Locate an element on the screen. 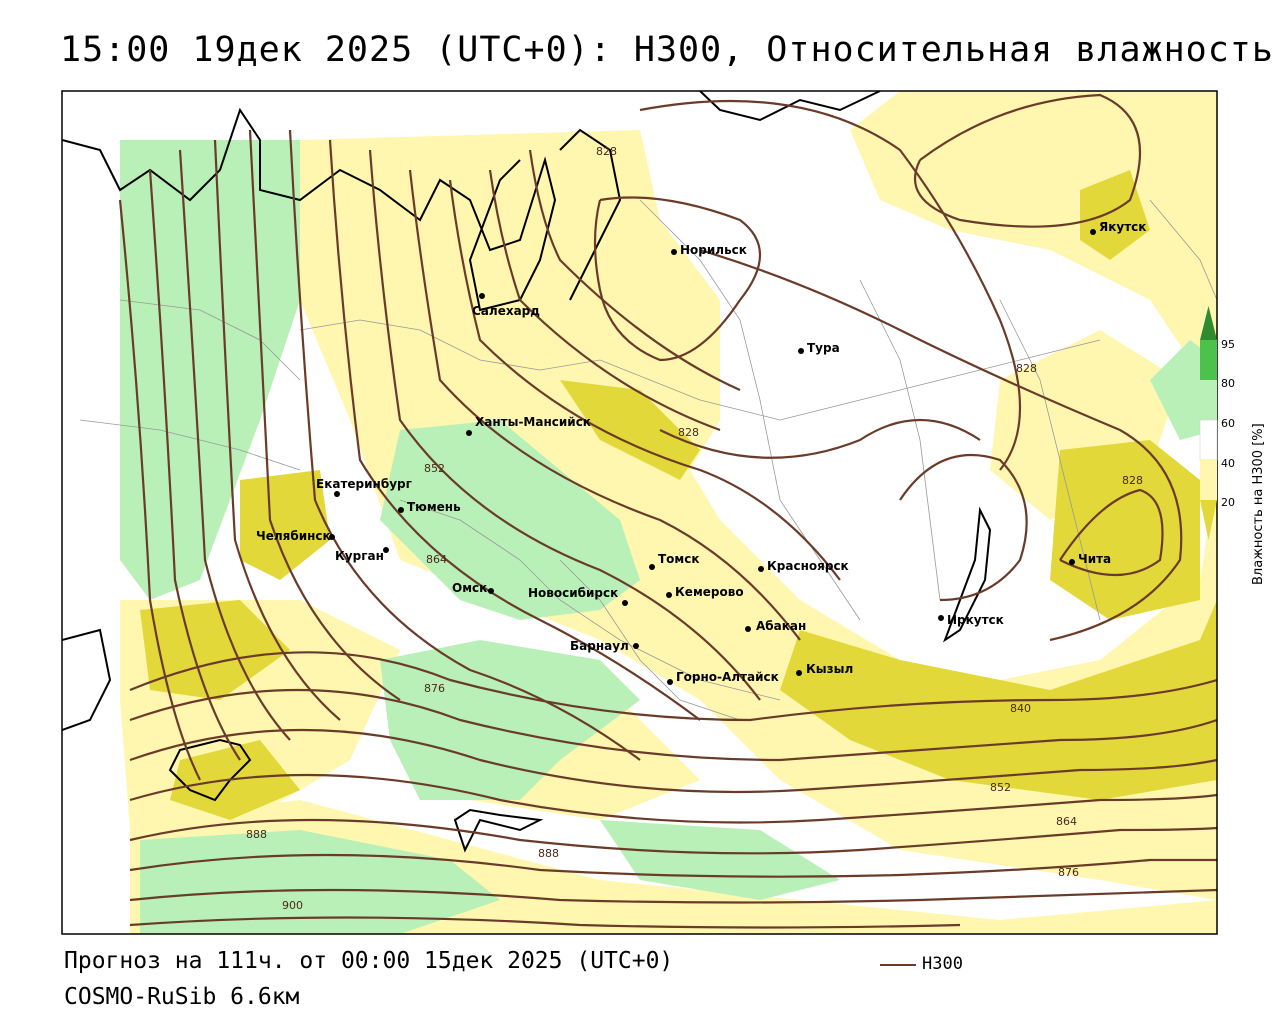 The height and width of the screenshot is (1024, 1280). city-omsk: Омск is located at coordinates (473, 588).